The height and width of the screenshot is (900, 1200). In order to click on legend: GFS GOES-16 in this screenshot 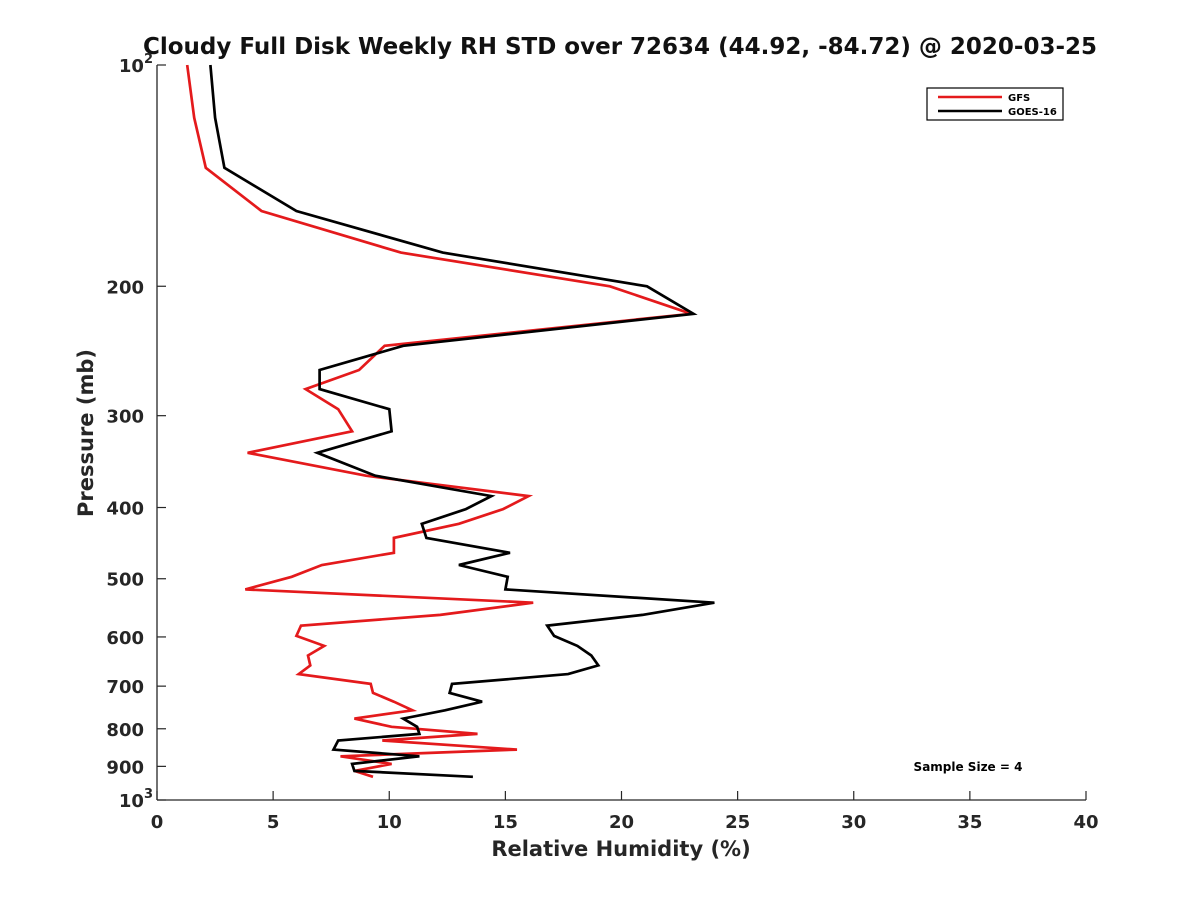, I will do `click(995, 104)`.